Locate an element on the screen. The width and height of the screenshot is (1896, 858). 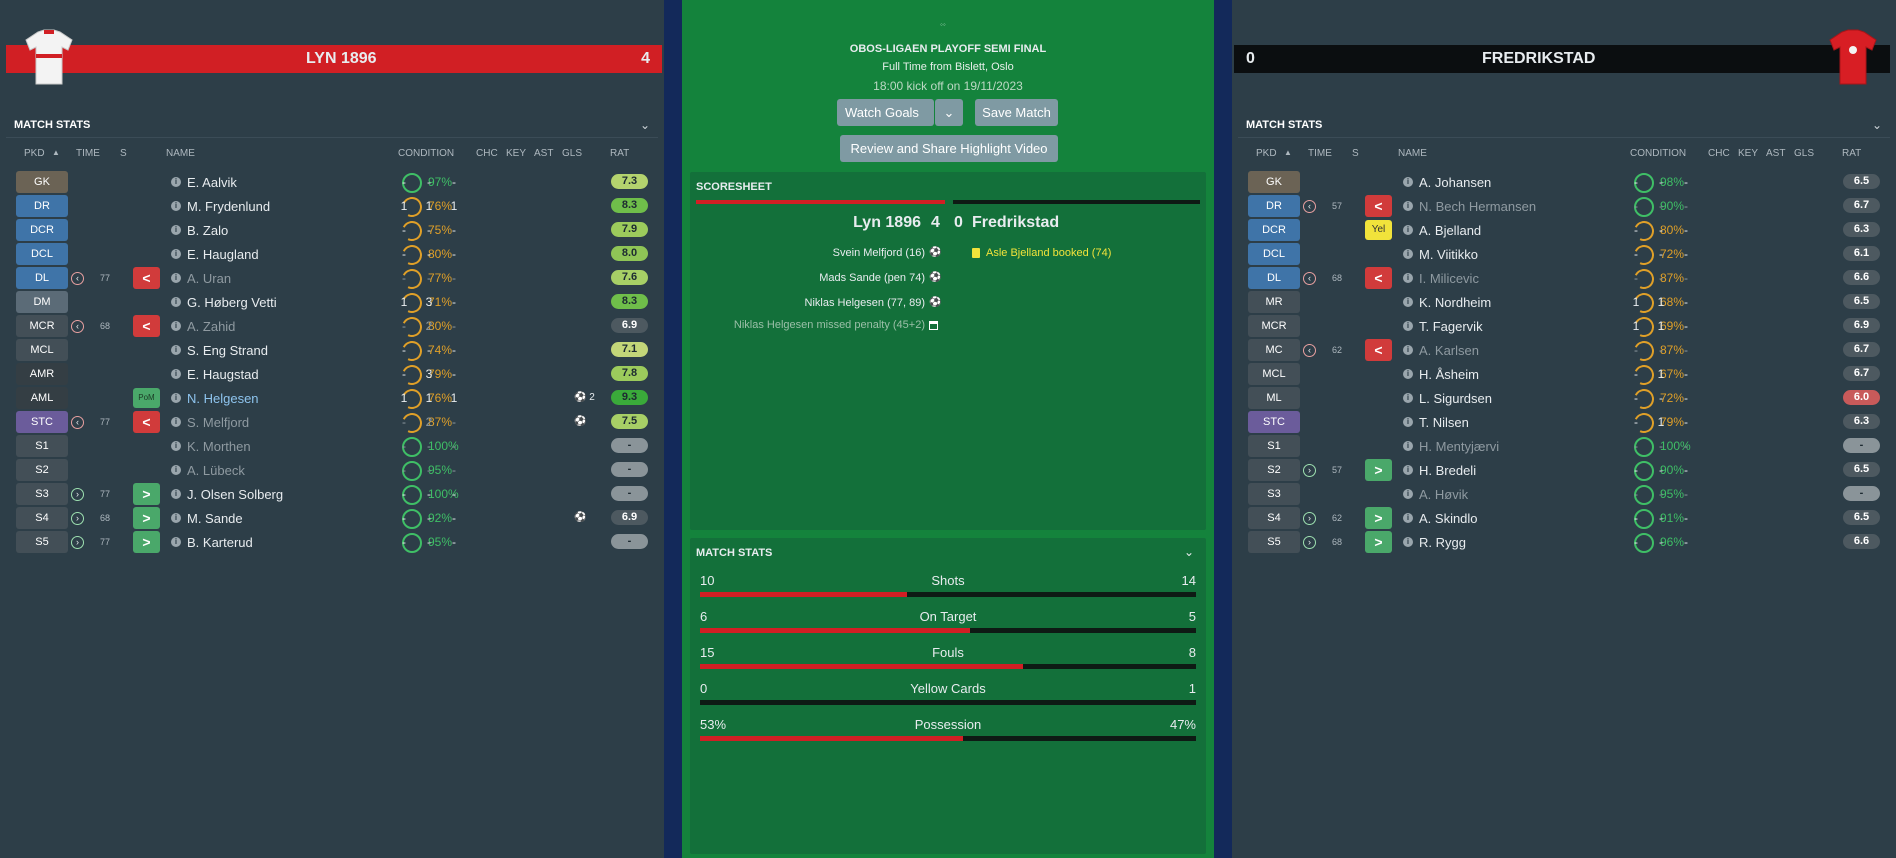
column-header-rat: RAT is located at coordinates (620, 153).